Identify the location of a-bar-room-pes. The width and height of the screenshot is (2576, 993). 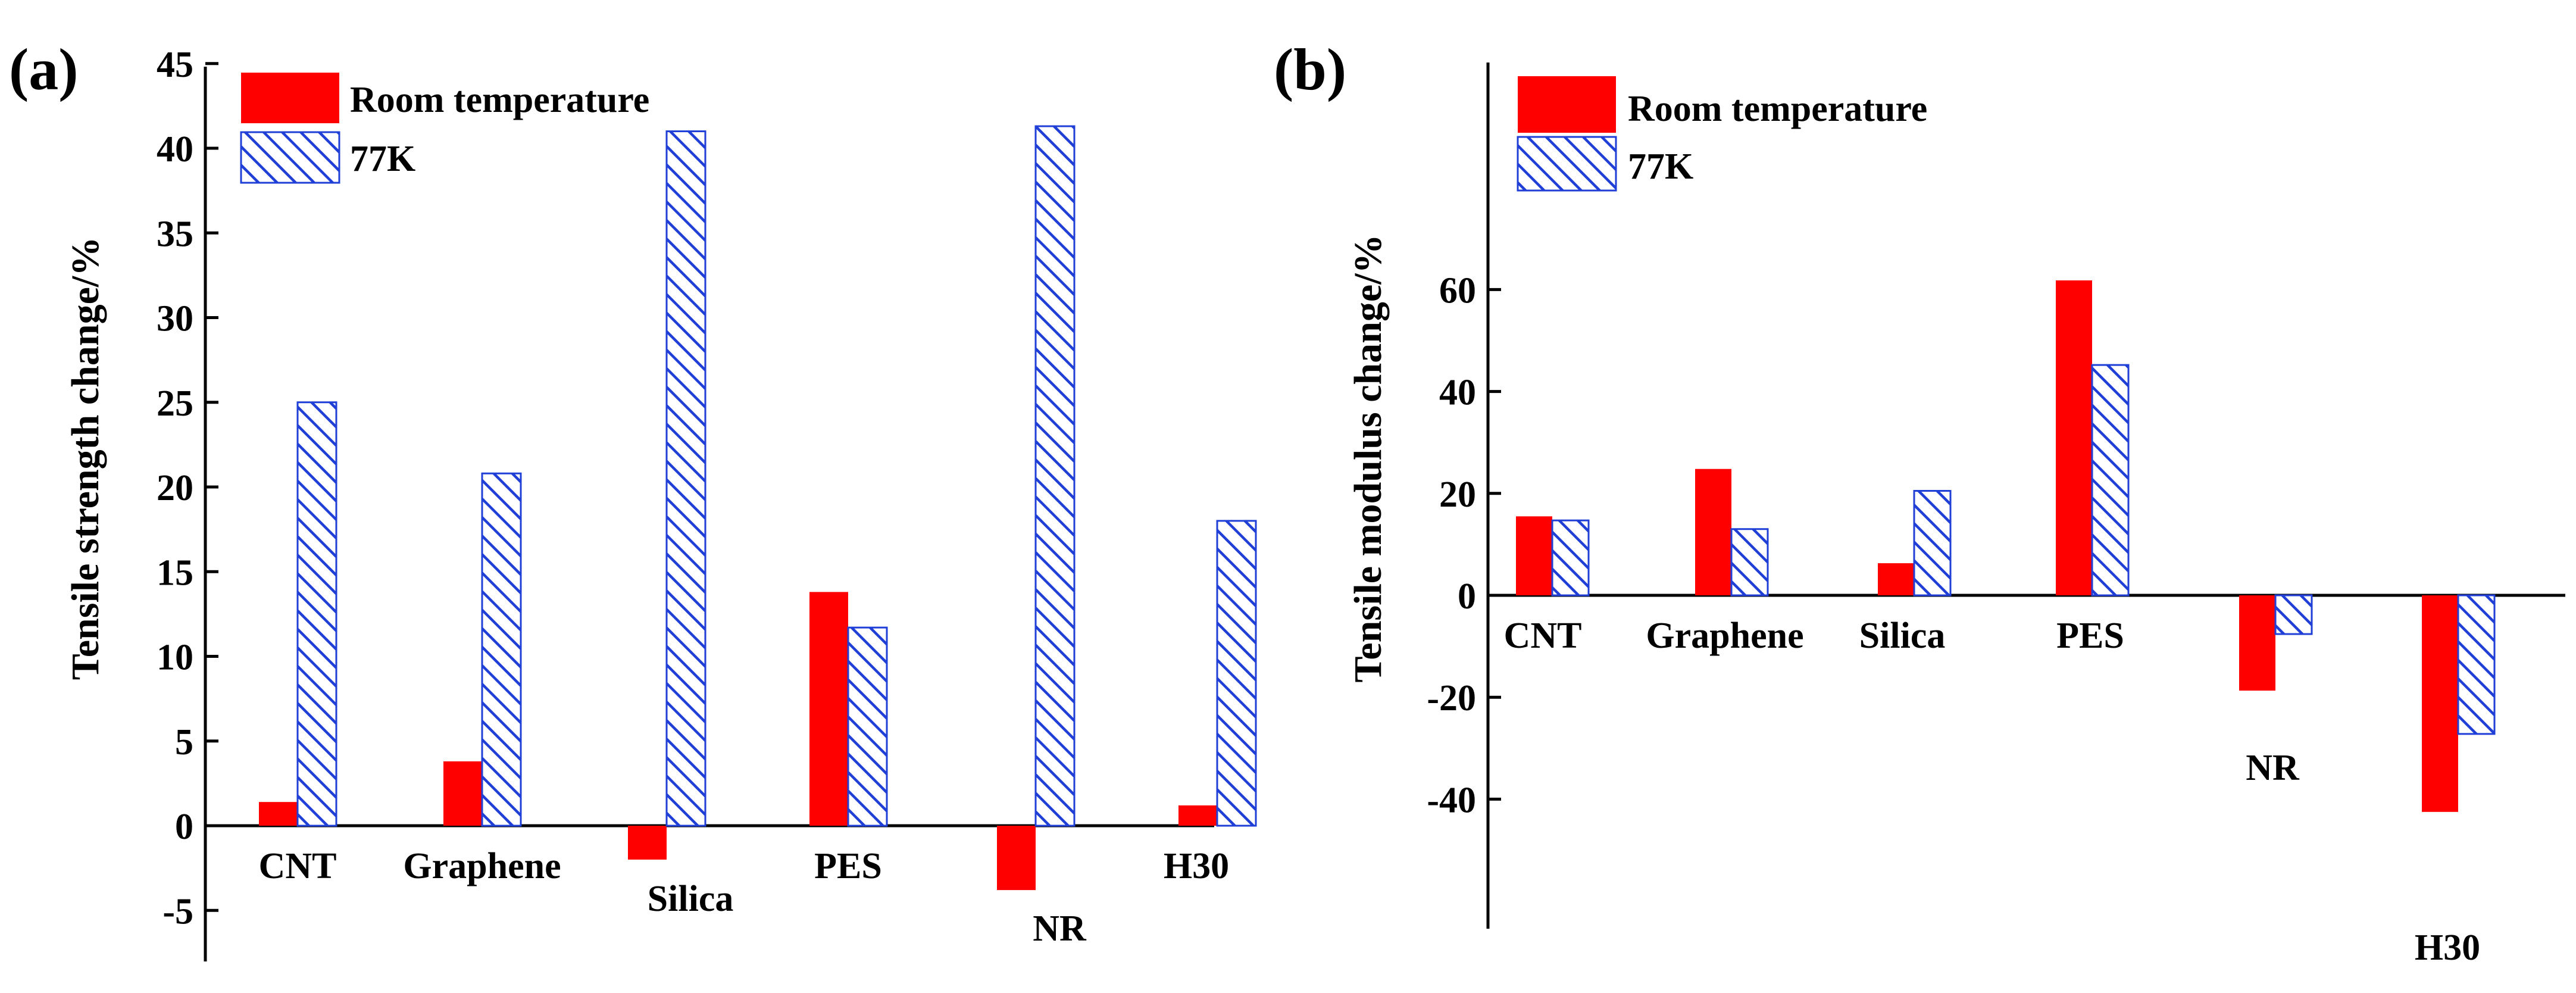
(828, 709).